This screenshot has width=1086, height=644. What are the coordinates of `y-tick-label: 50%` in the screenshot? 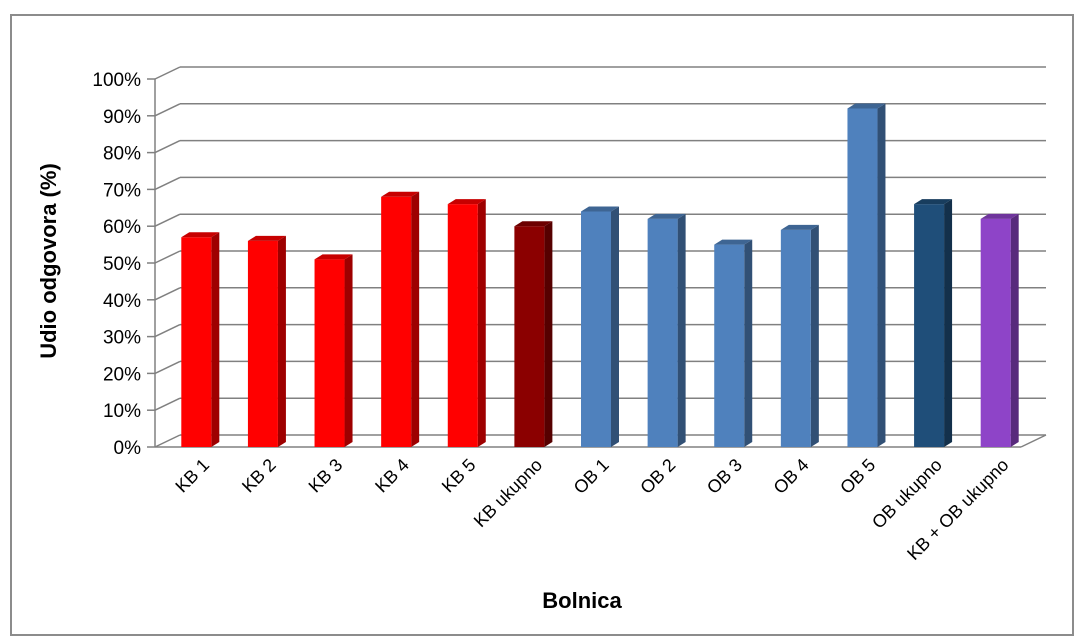 It's located at (122, 264).